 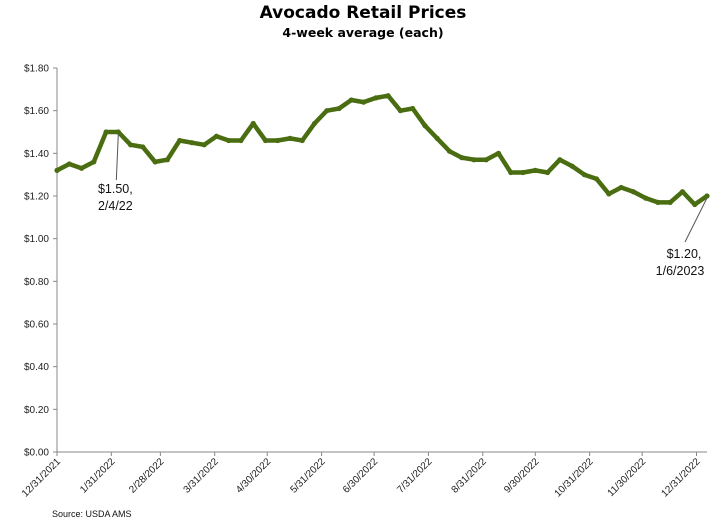 I want to click on x-tick-label: 8/31/2022, so click(x=470, y=476).